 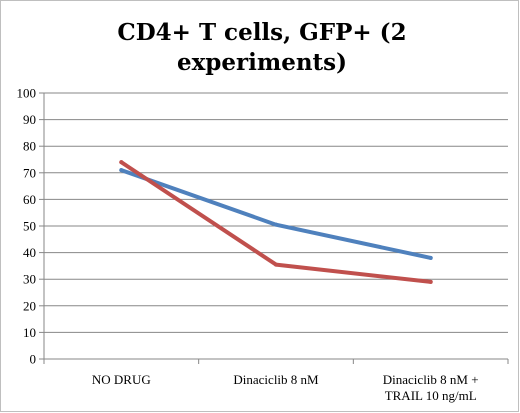 I want to click on y-tick-label: 0, so click(x=33, y=359).